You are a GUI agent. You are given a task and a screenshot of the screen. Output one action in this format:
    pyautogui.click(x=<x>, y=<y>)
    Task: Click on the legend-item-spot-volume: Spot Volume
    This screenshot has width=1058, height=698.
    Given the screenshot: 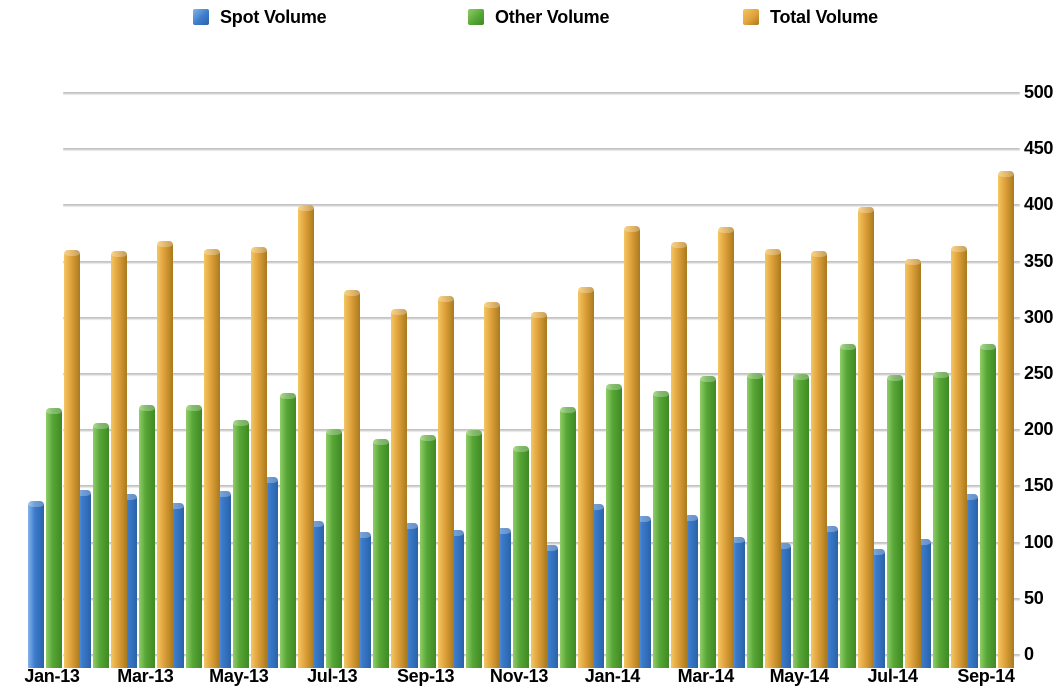 What is the action you would take?
    pyautogui.click(x=260, y=16)
    